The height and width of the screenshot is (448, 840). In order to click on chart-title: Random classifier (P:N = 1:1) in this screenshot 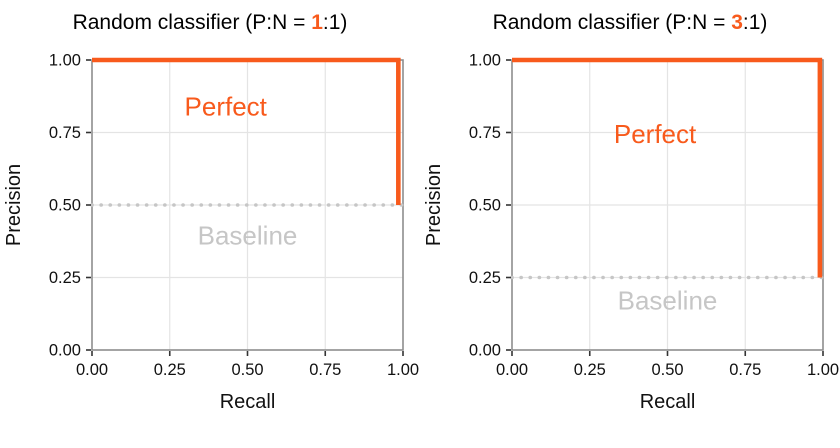, I will do `click(210, 23)`.